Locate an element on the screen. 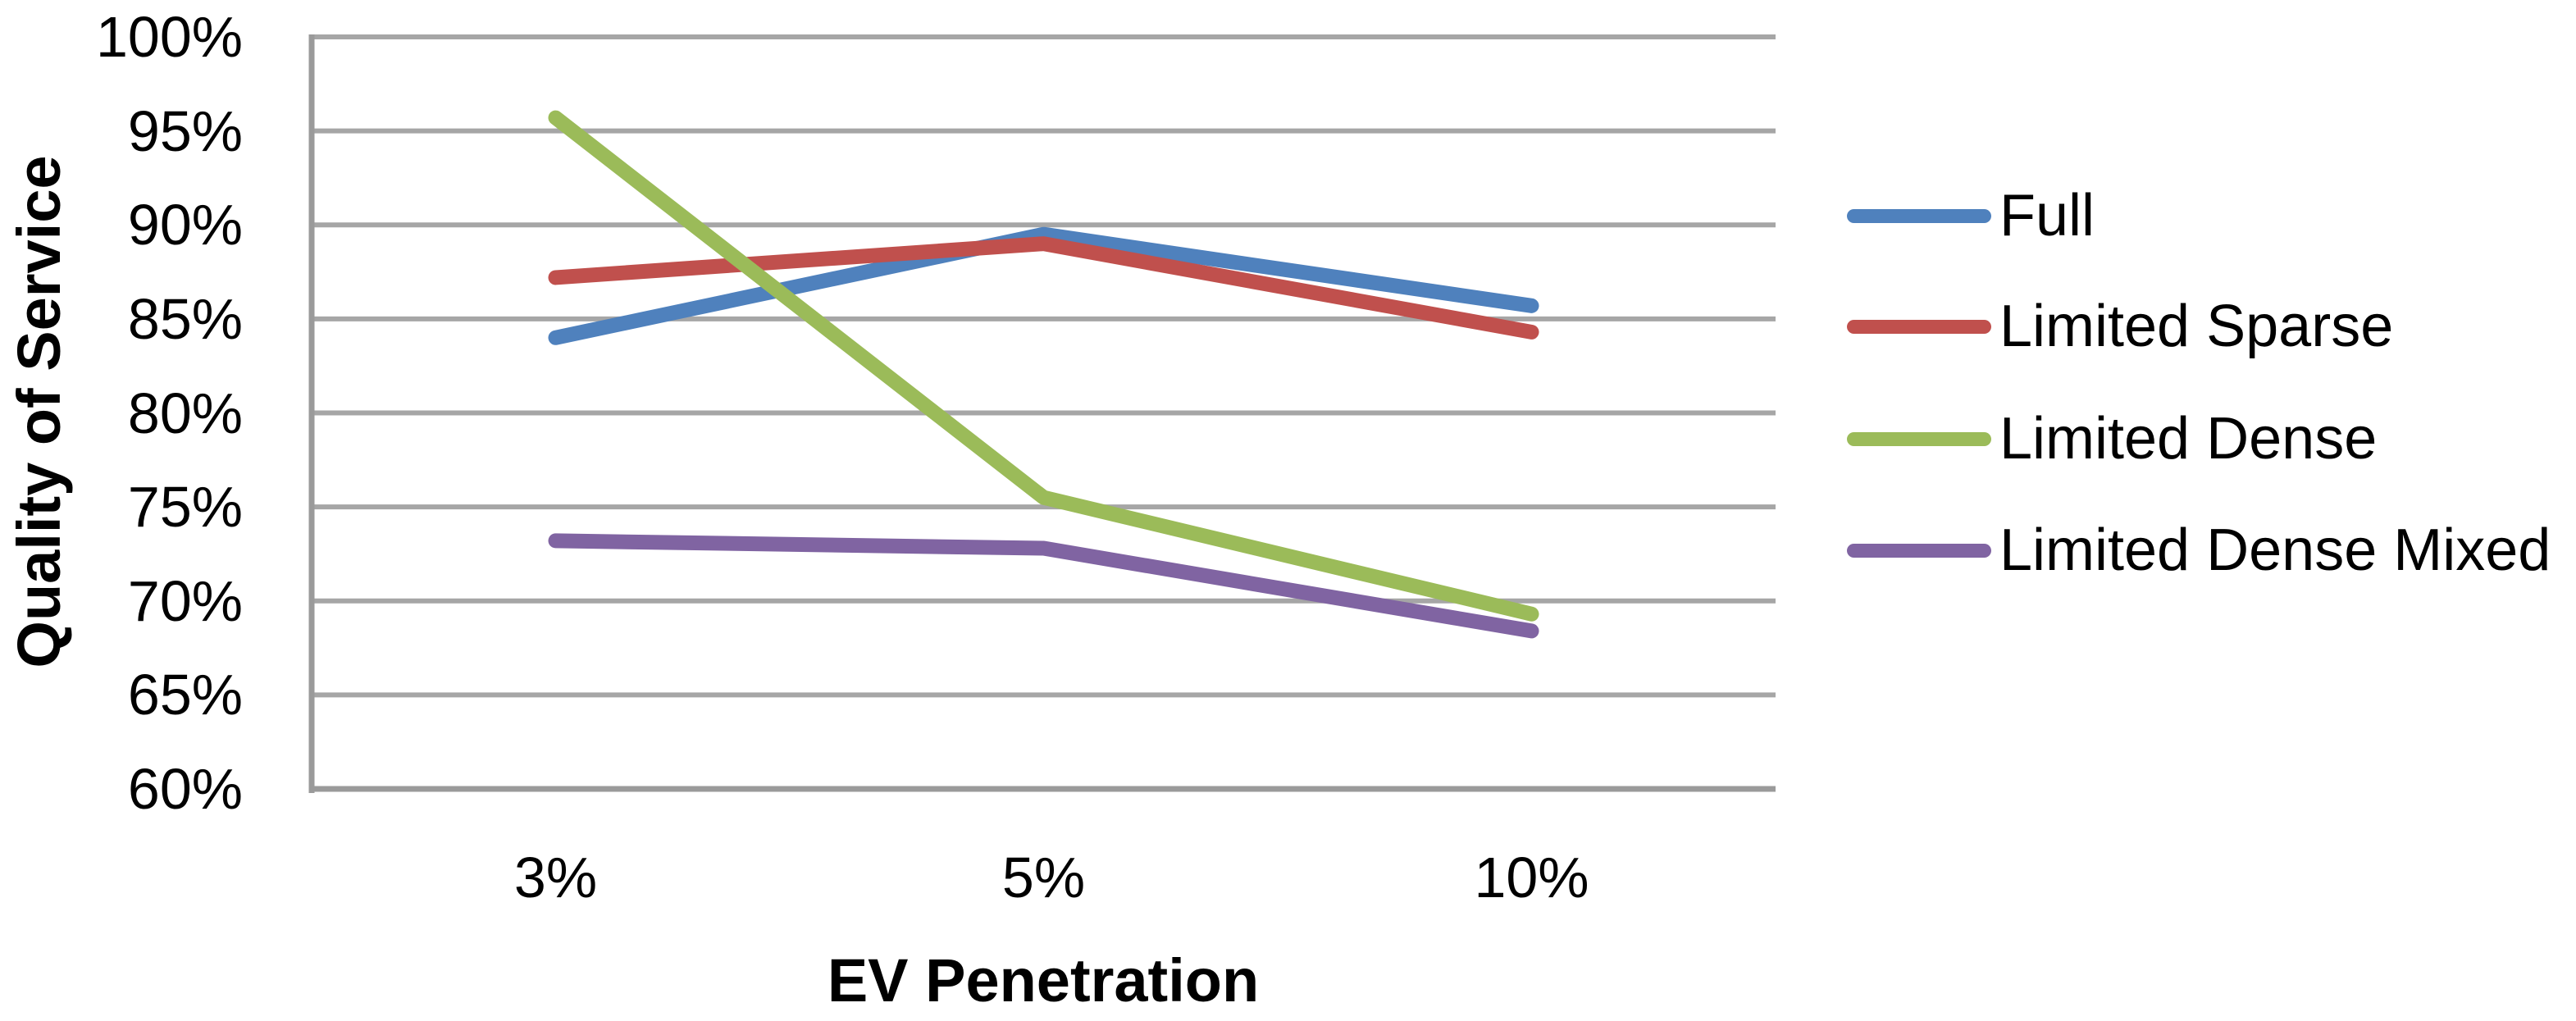 The height and width of the screenshot is (1021, 2576). x-tick-label: 10% is located at coordinates (1531, 877).